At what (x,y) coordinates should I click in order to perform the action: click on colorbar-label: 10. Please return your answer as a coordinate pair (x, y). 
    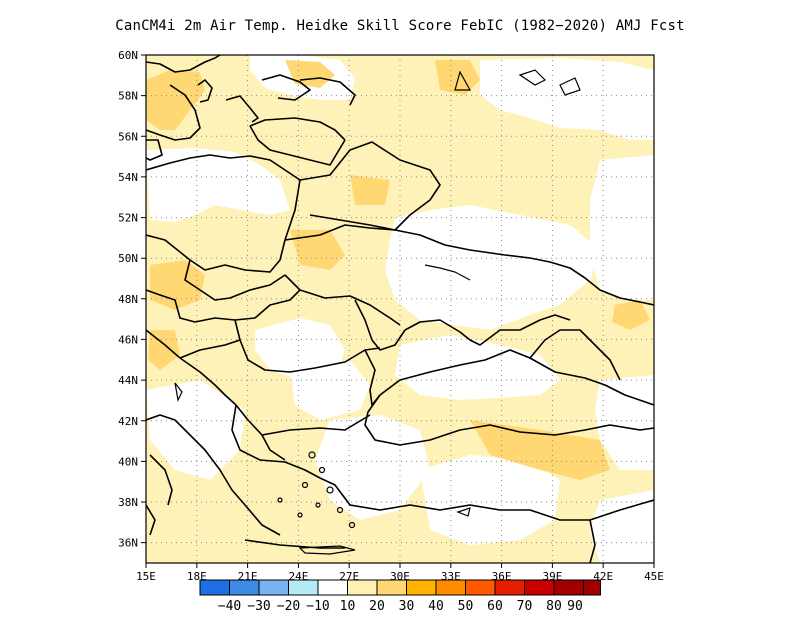
    Looking at the image, I should click on (348, 606).